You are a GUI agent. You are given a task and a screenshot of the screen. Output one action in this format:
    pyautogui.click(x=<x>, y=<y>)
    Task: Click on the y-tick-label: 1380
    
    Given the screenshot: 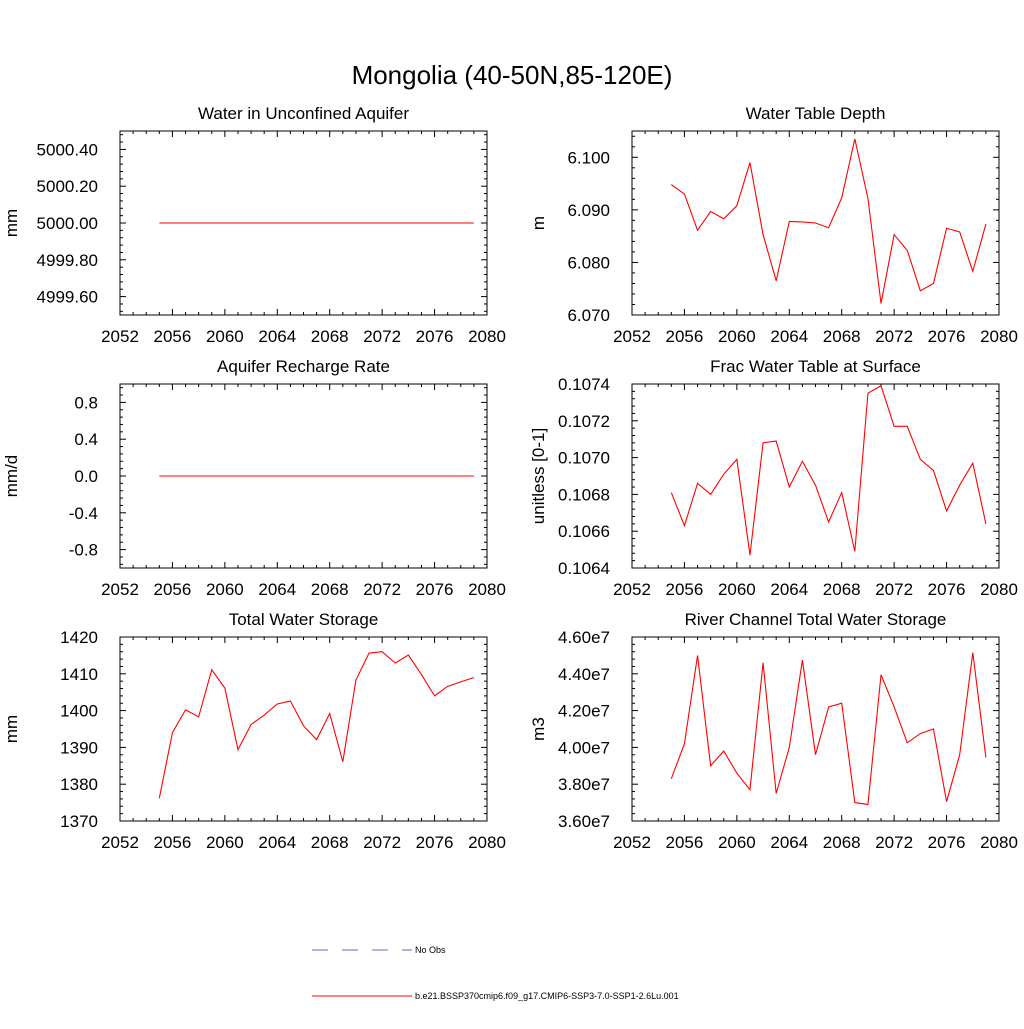 What is the action you would take?
    pyautogui.click(x=79, y=784)
    